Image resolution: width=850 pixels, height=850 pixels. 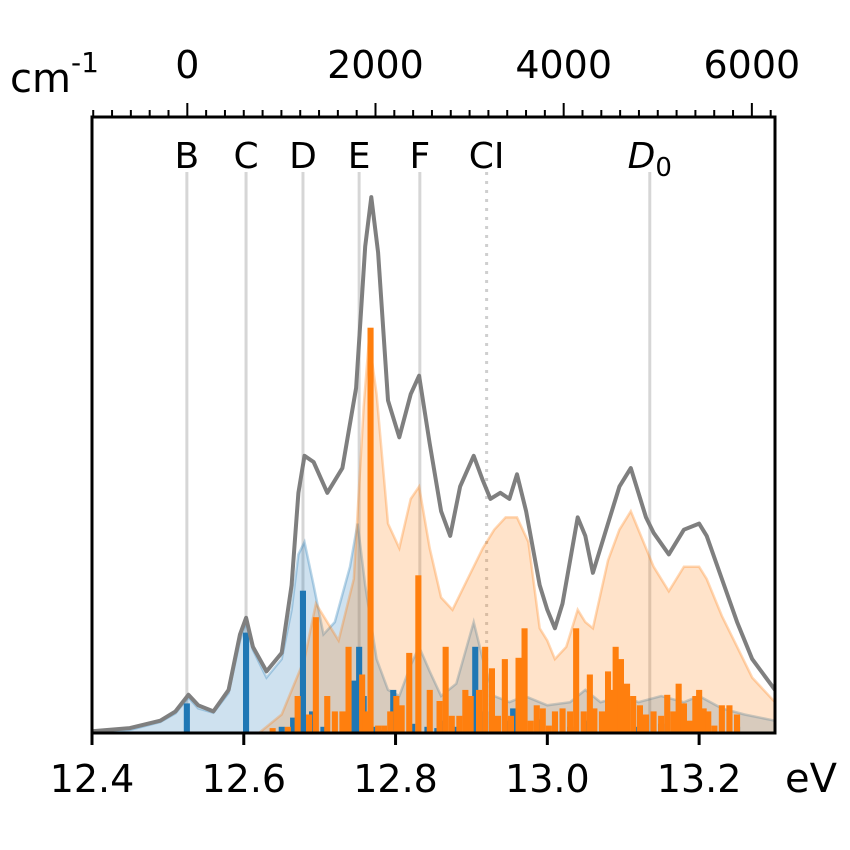 What do you see at coordinates (663, 168) in the screenshot?
I see `peak-label-sub-7: 0` at bounding box center [663, 168].